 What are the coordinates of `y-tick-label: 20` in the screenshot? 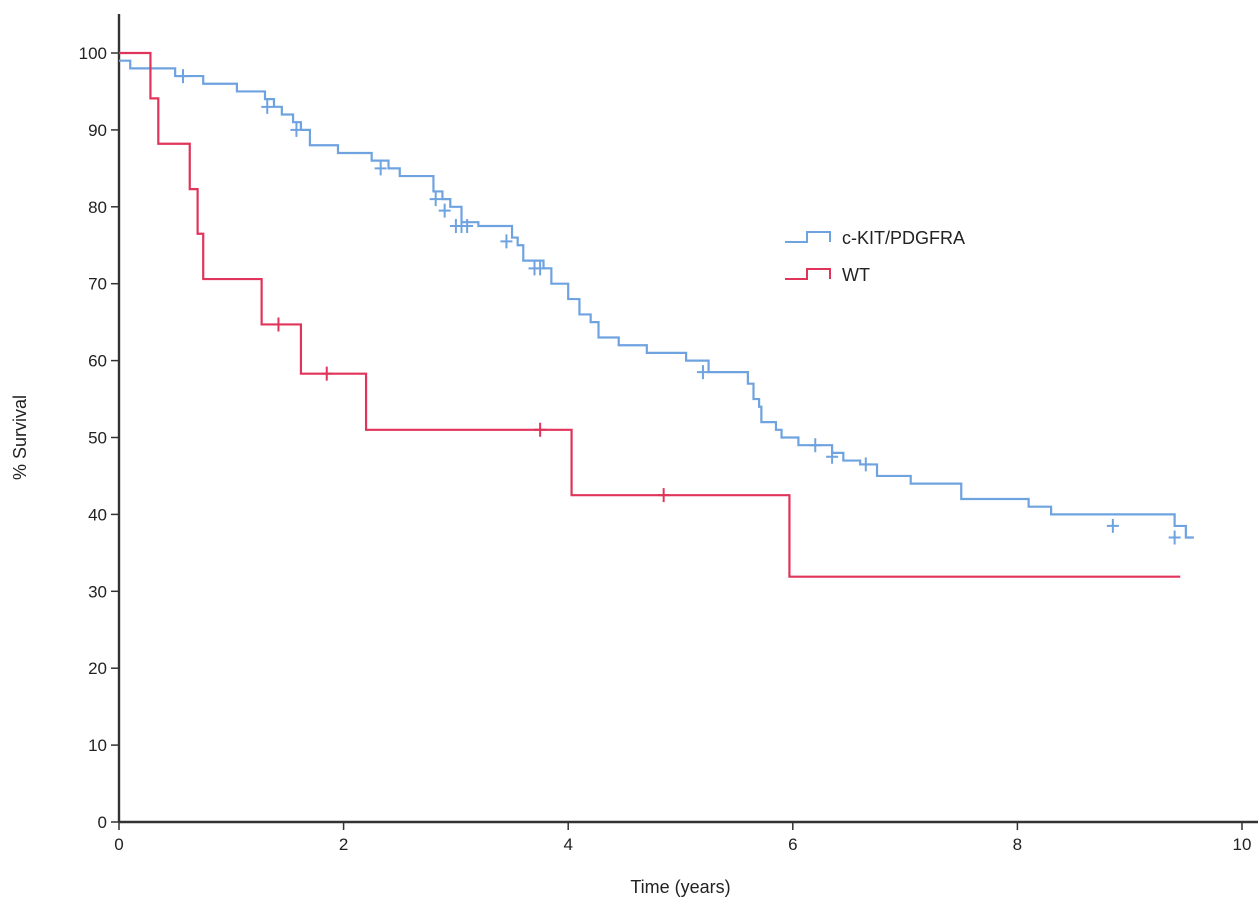 It's located at (97, 668).